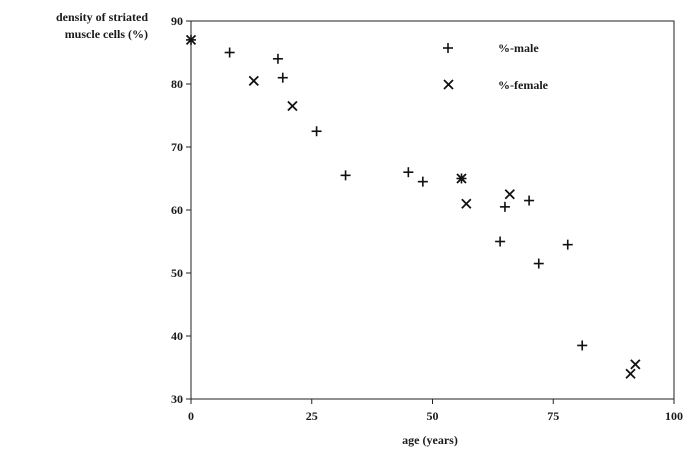  What do you see at coordinates (433, 416) in the screenshot?
I see `x-tick-label: 50` at bounding box center [433, 416].